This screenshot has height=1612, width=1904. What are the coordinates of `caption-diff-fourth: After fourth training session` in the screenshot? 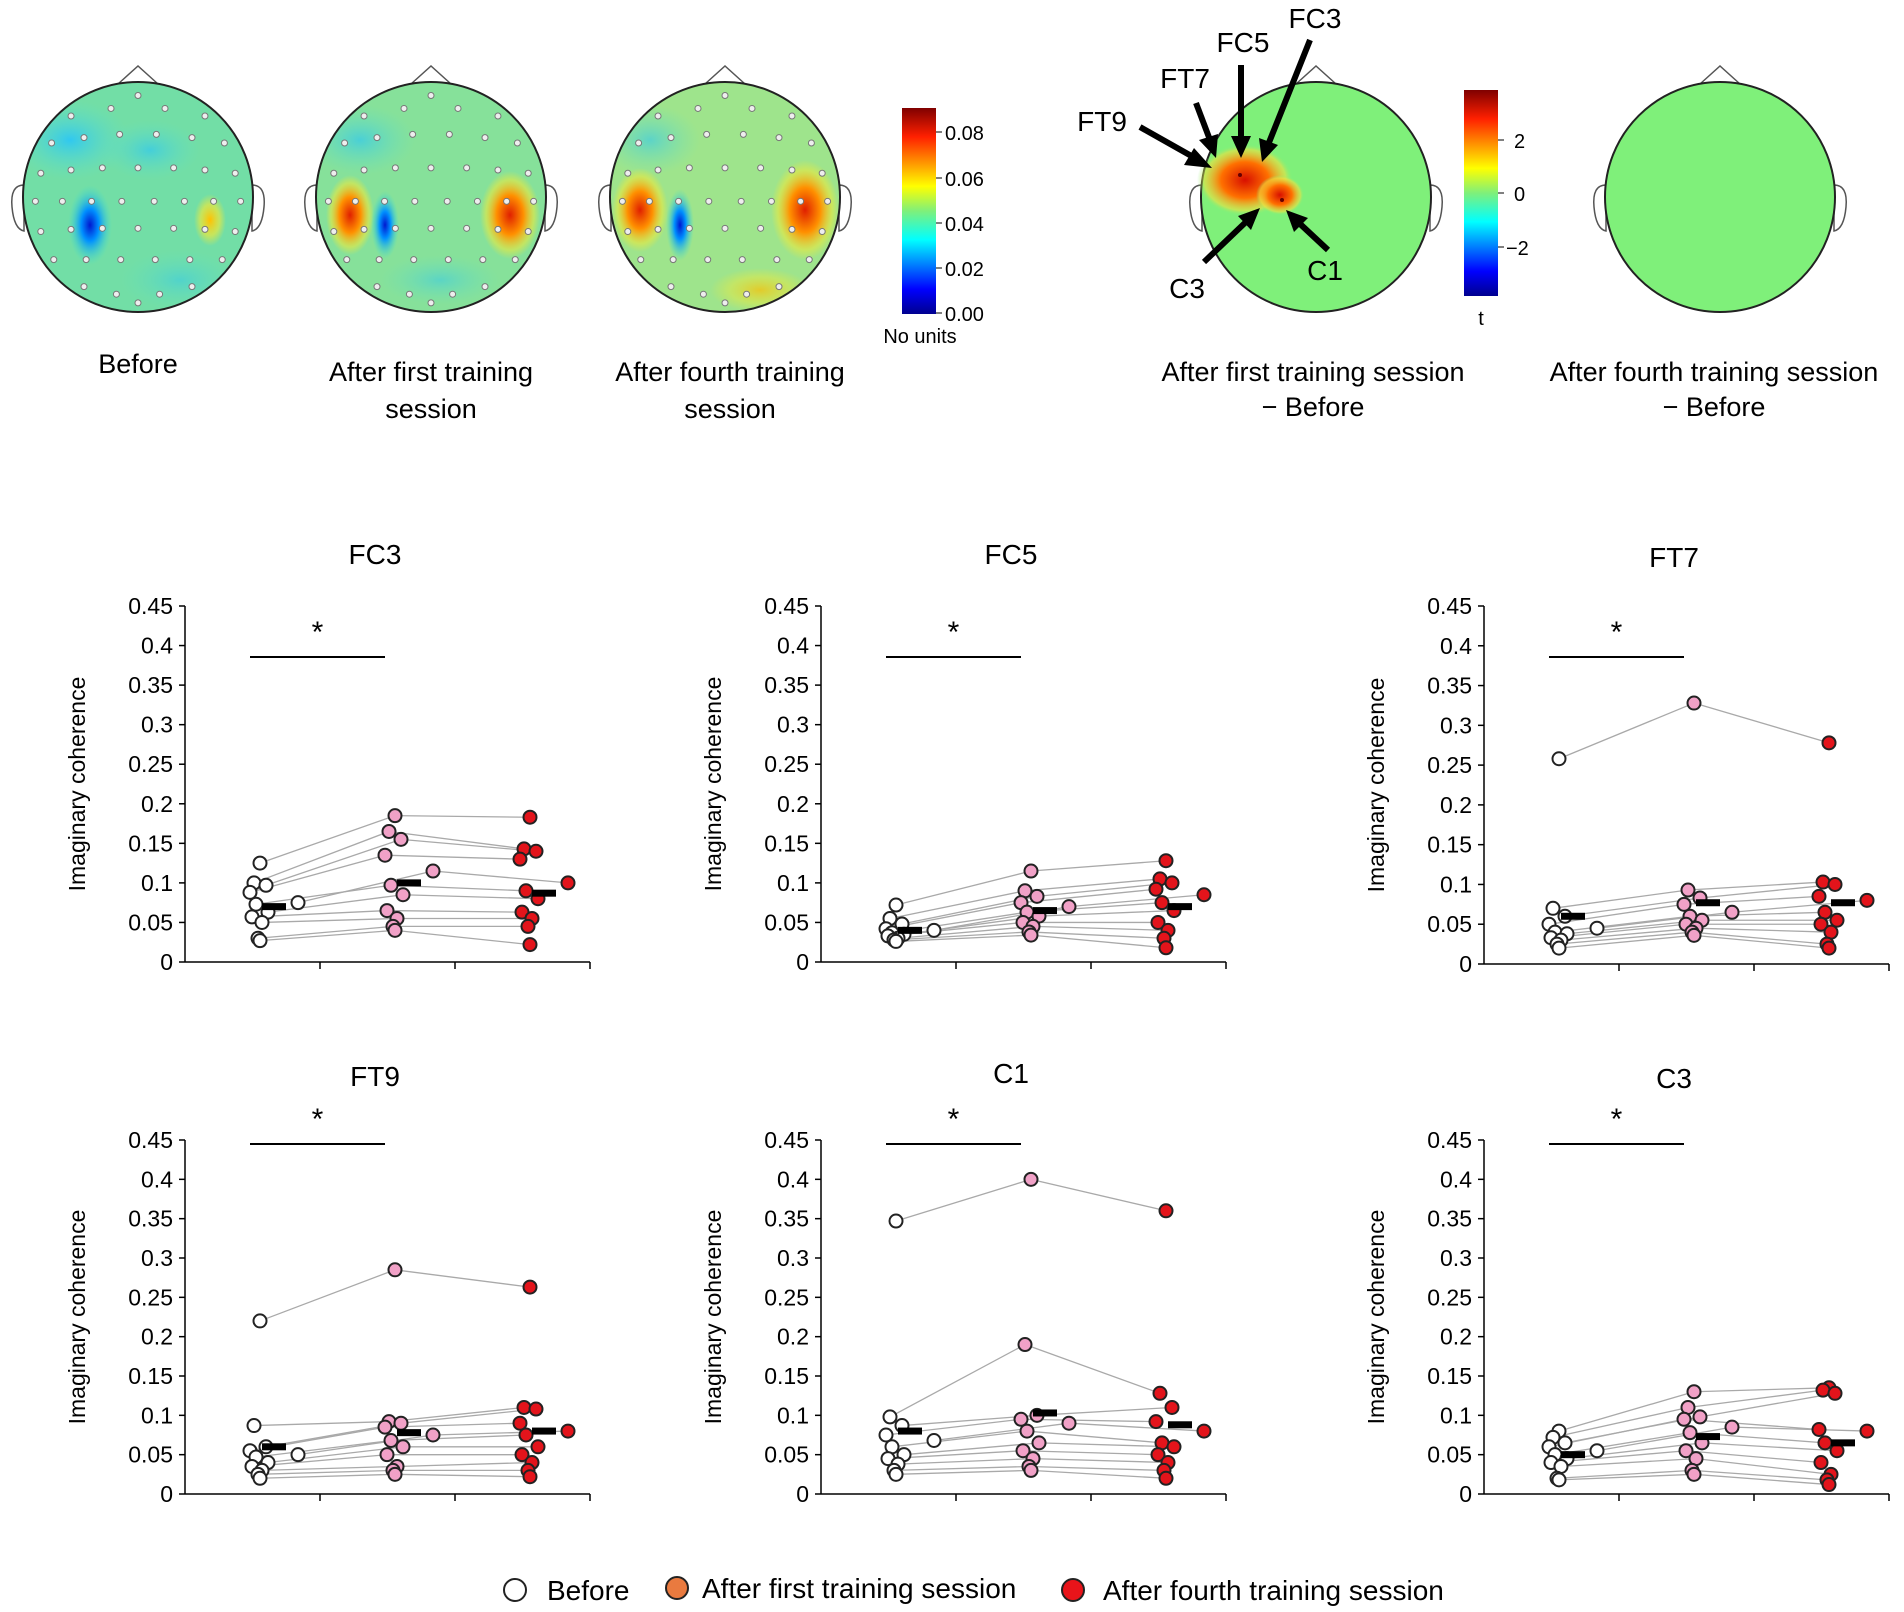 It's located at (1714, 372).